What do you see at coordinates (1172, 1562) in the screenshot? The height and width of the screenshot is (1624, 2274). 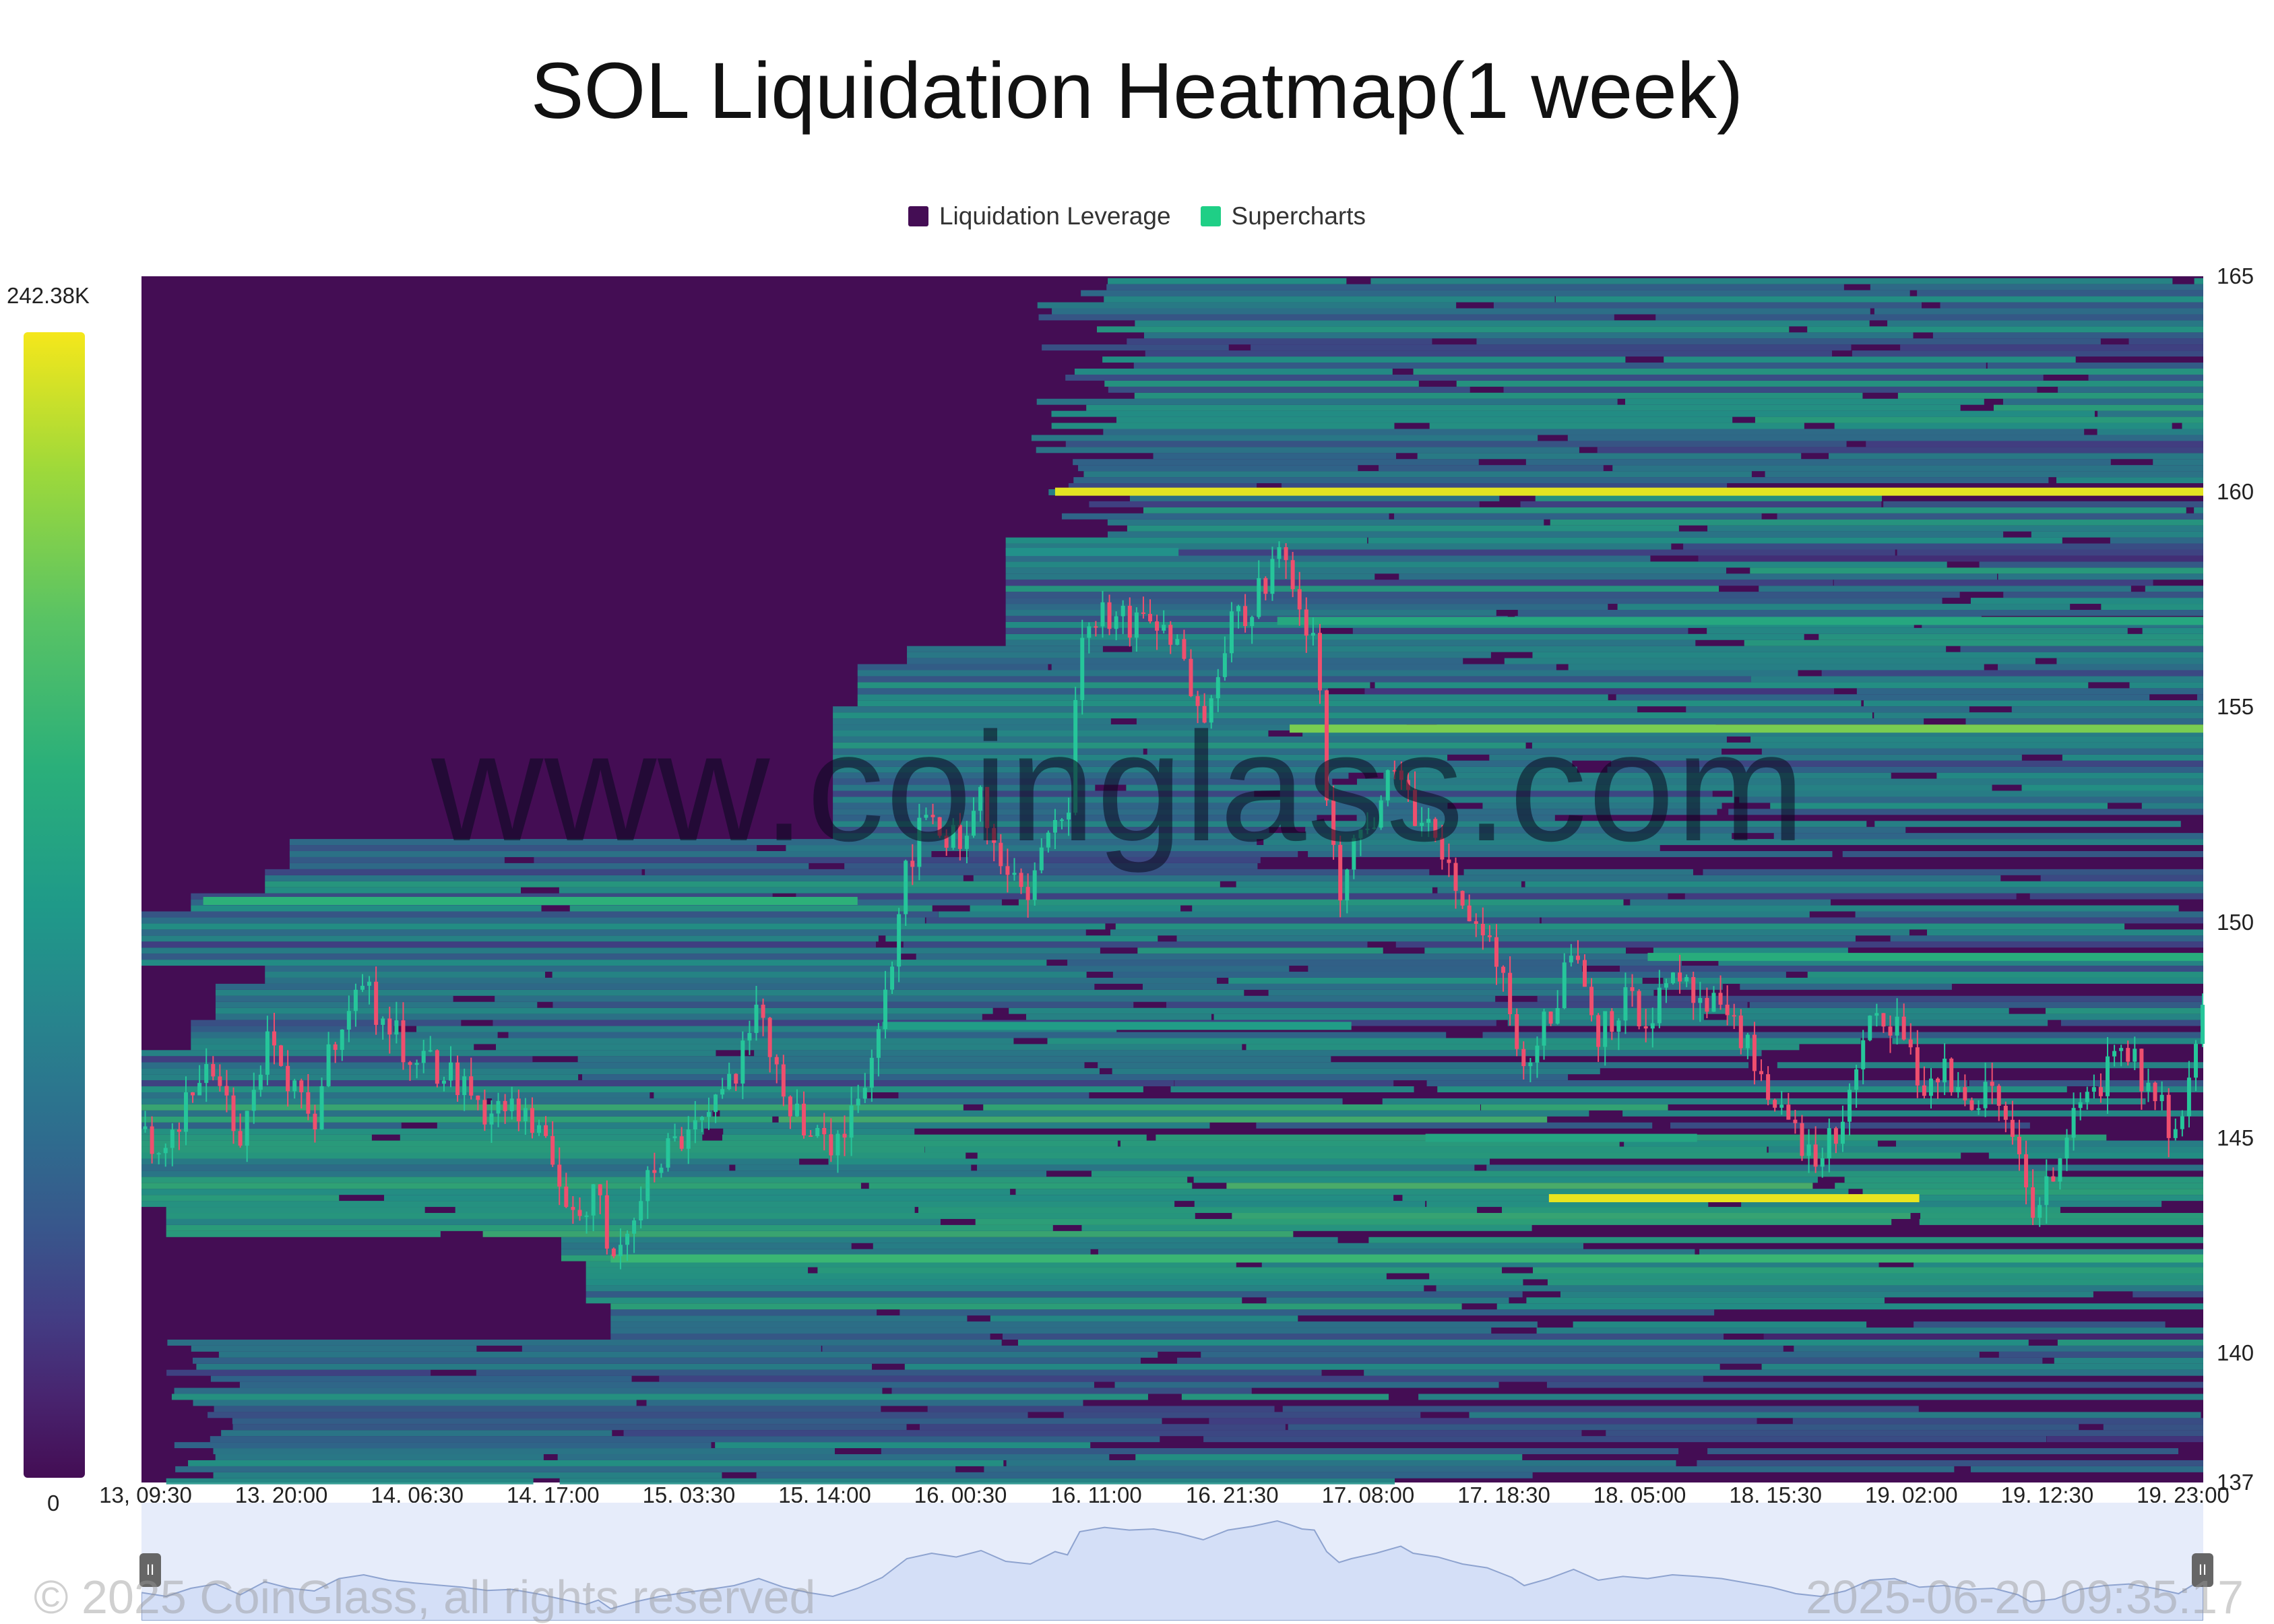 I see `range-navigator` at bounding box center [1172, 1562].